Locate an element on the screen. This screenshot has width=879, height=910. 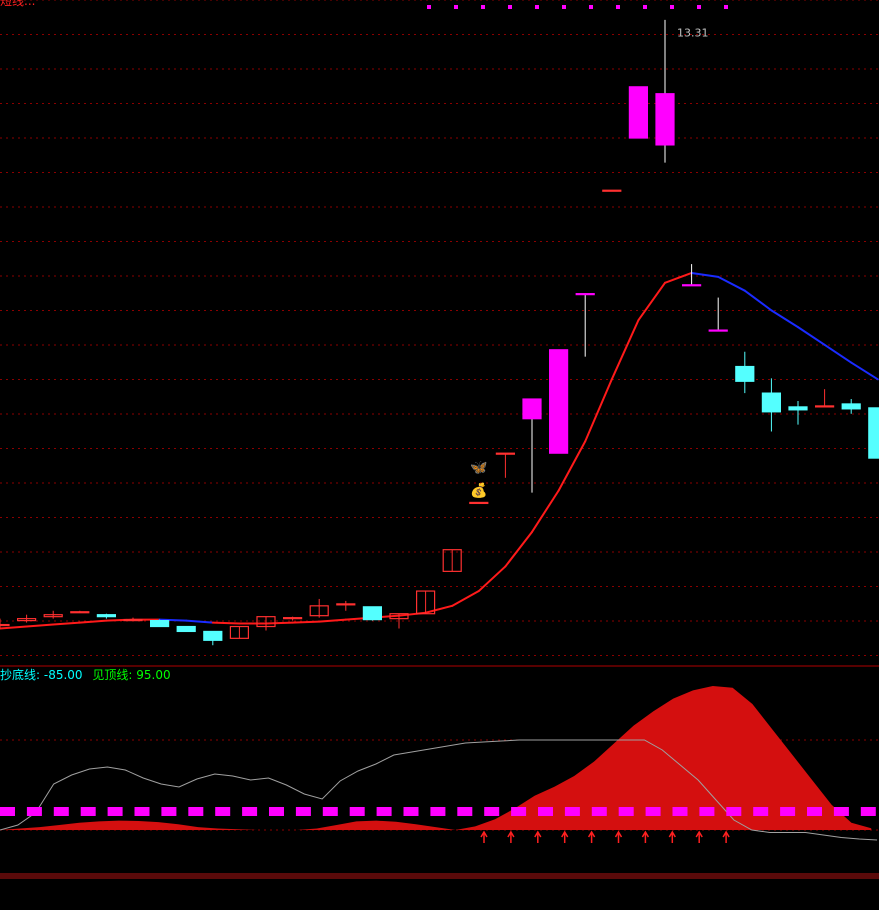
bottom-band is located at coordinates (439, 876).